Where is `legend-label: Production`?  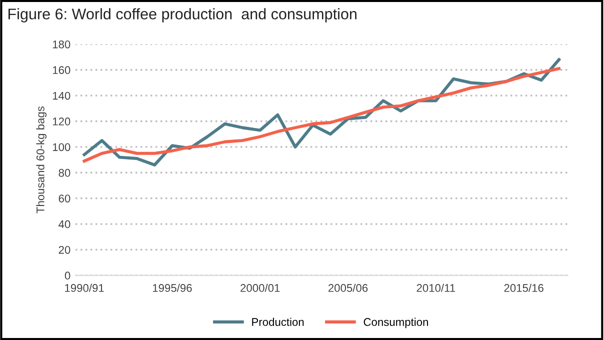
legend-label: Production is located at coordinates (278, 322).